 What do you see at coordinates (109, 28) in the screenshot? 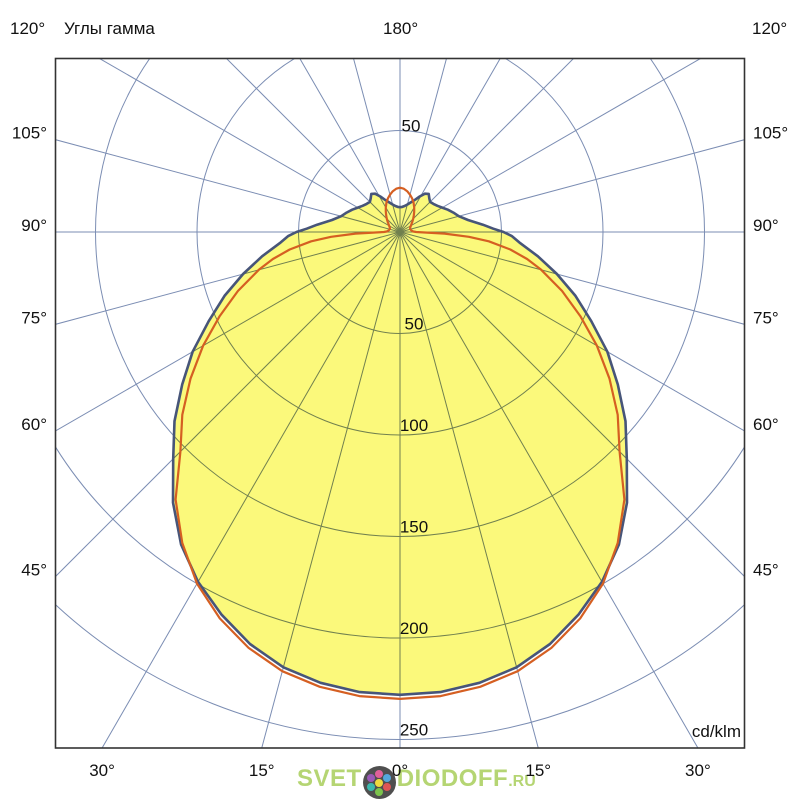
I see `chart-title: Углы гамма` at bounding box center [109, 28].